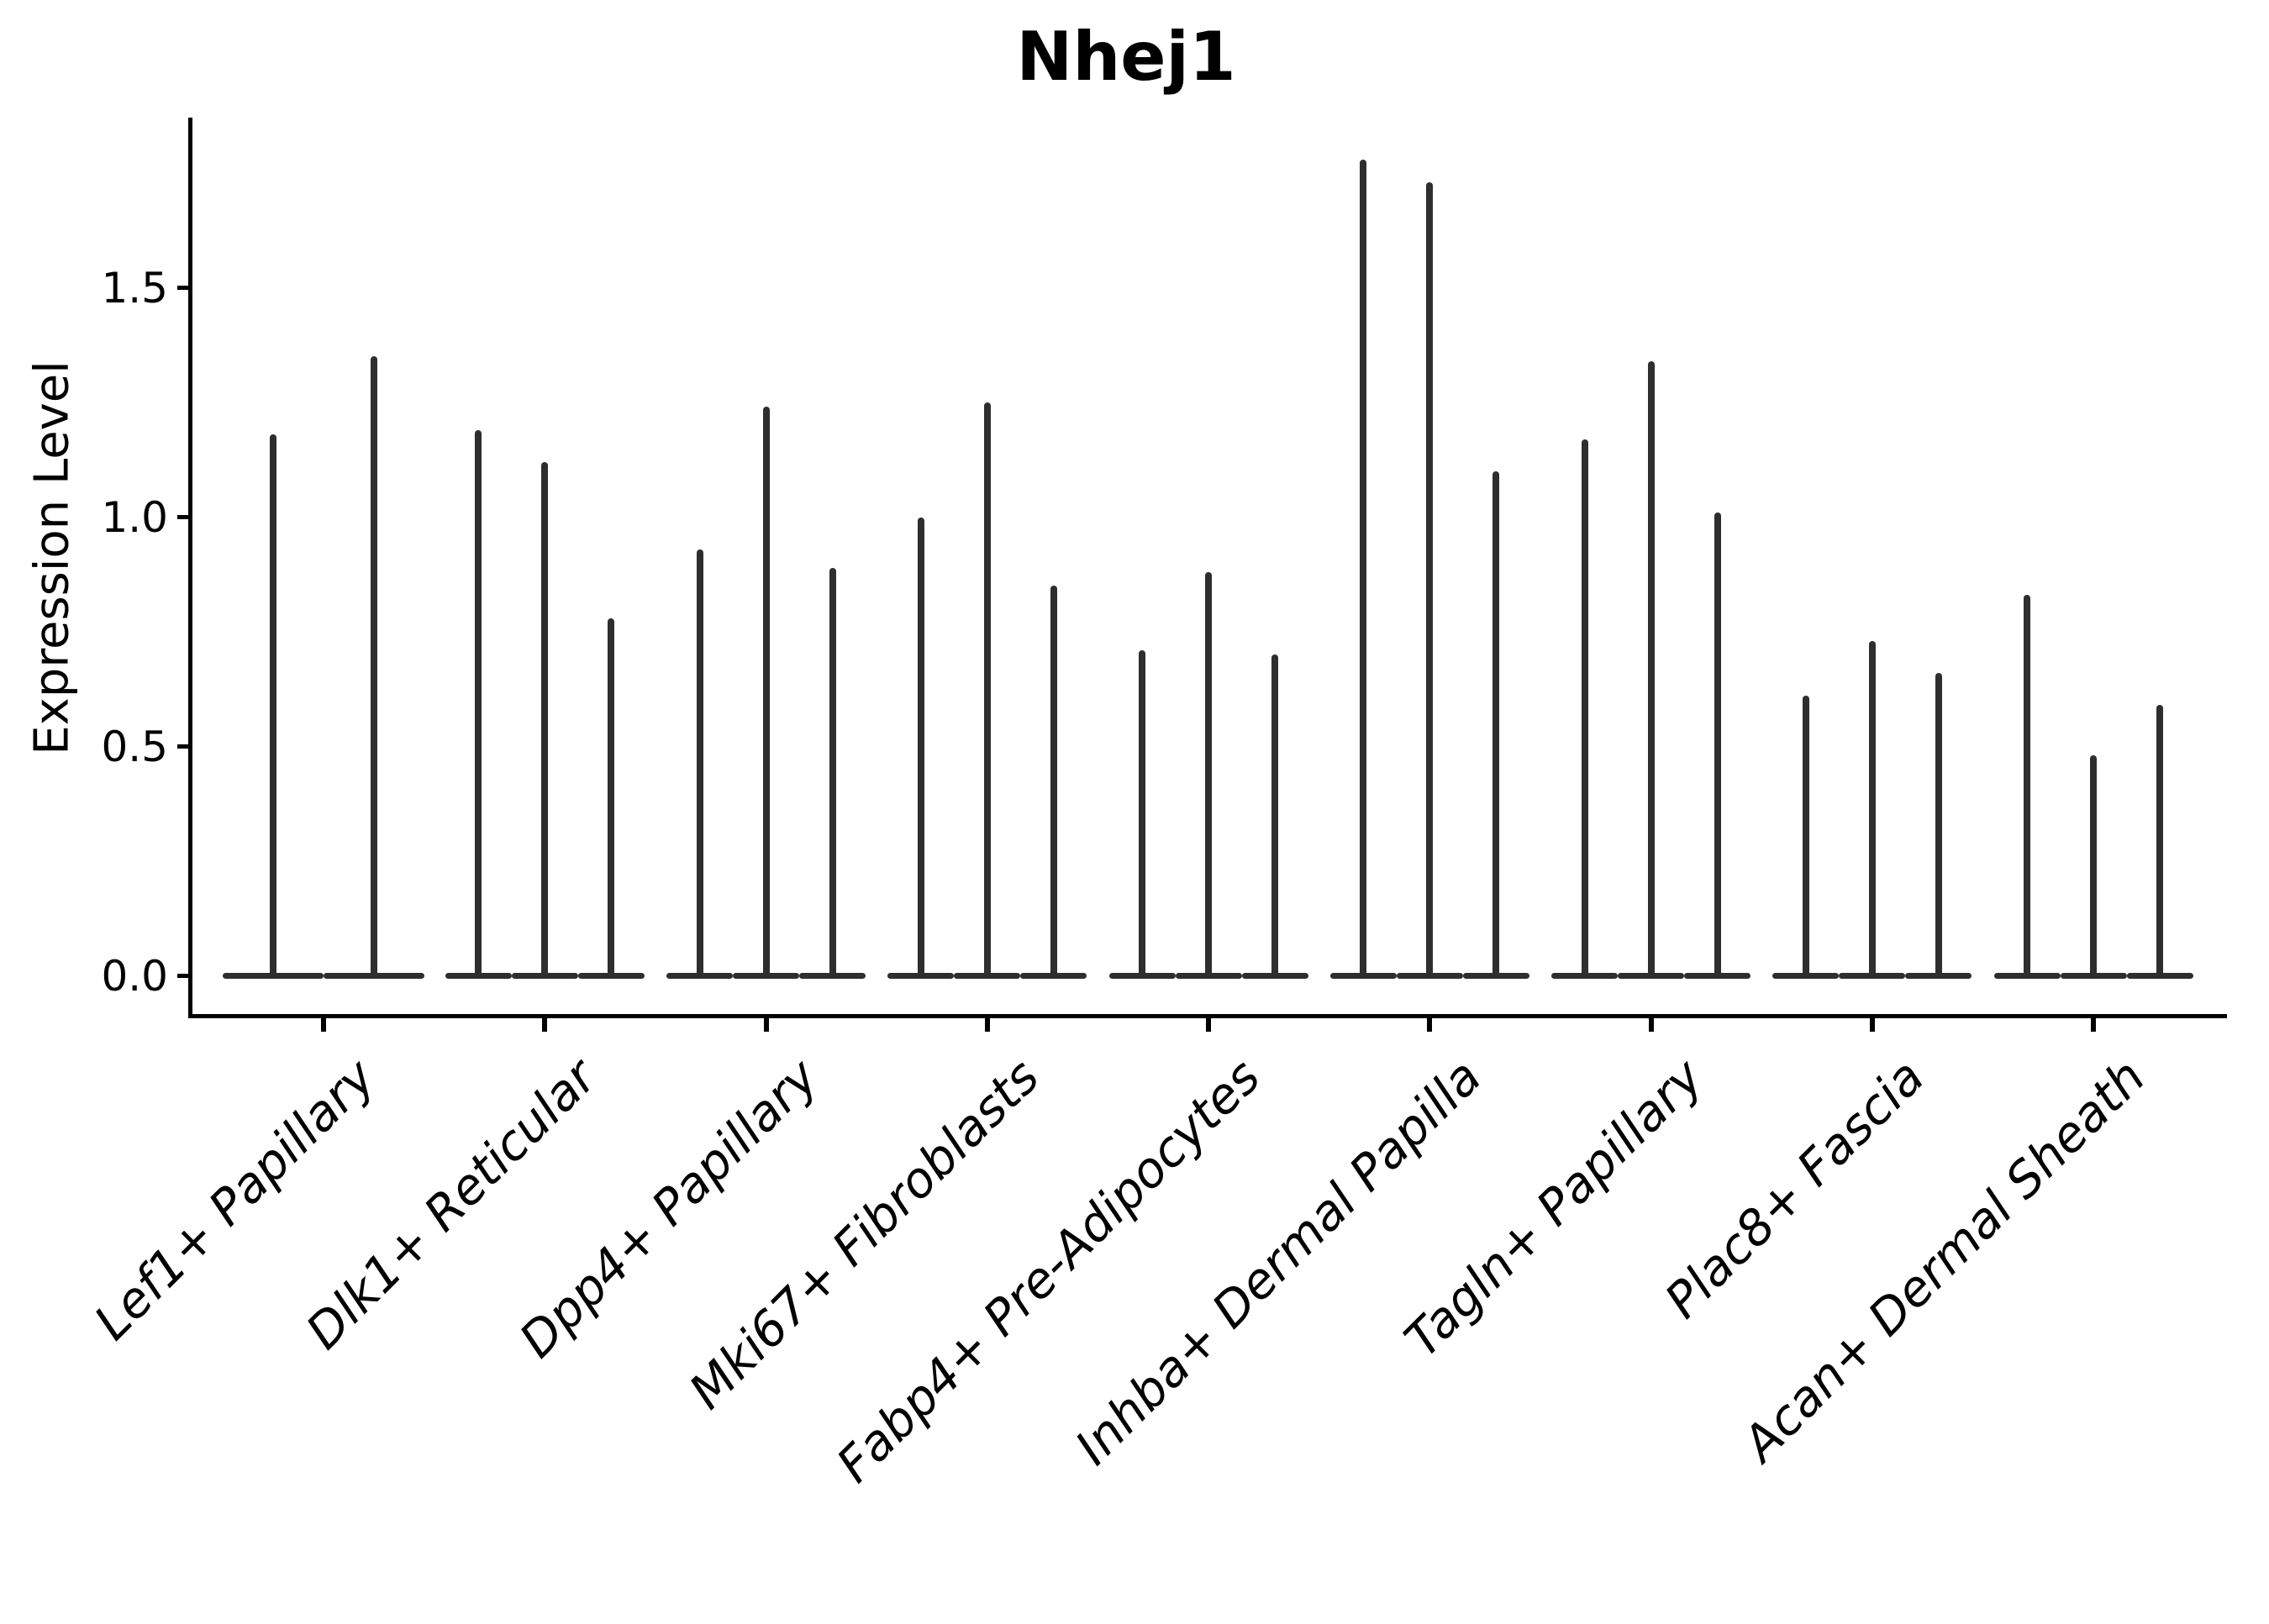  Describe the element at coordinates (52, 557) in the screenshot. I see `y-axis-label: Expression Level` at that location.